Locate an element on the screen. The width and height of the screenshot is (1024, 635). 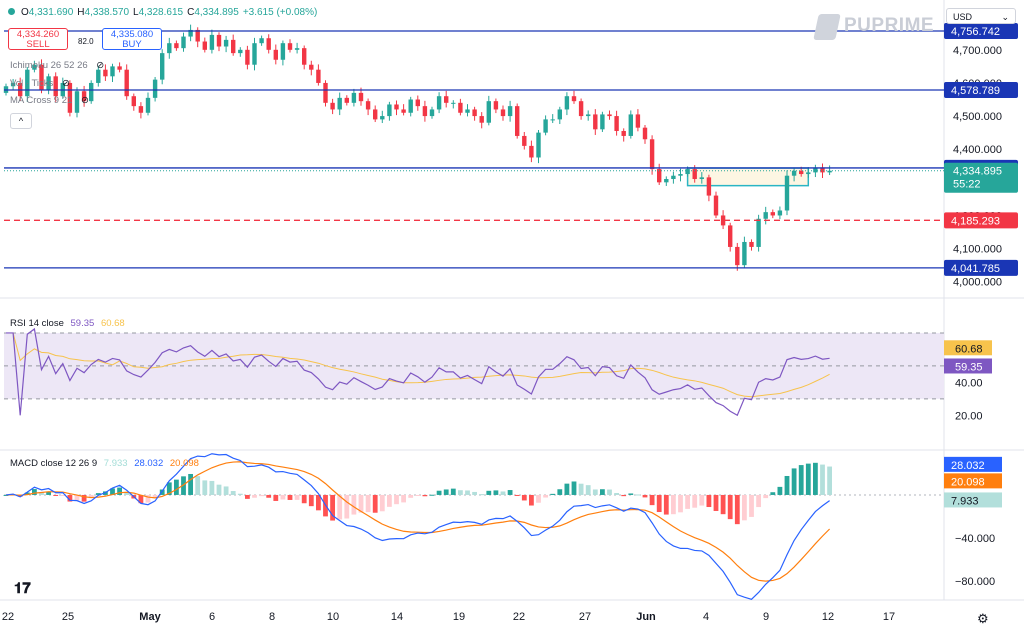
indicator-row-volume: Vol · Ticks ⊘ is located at coordinates (40, 83).